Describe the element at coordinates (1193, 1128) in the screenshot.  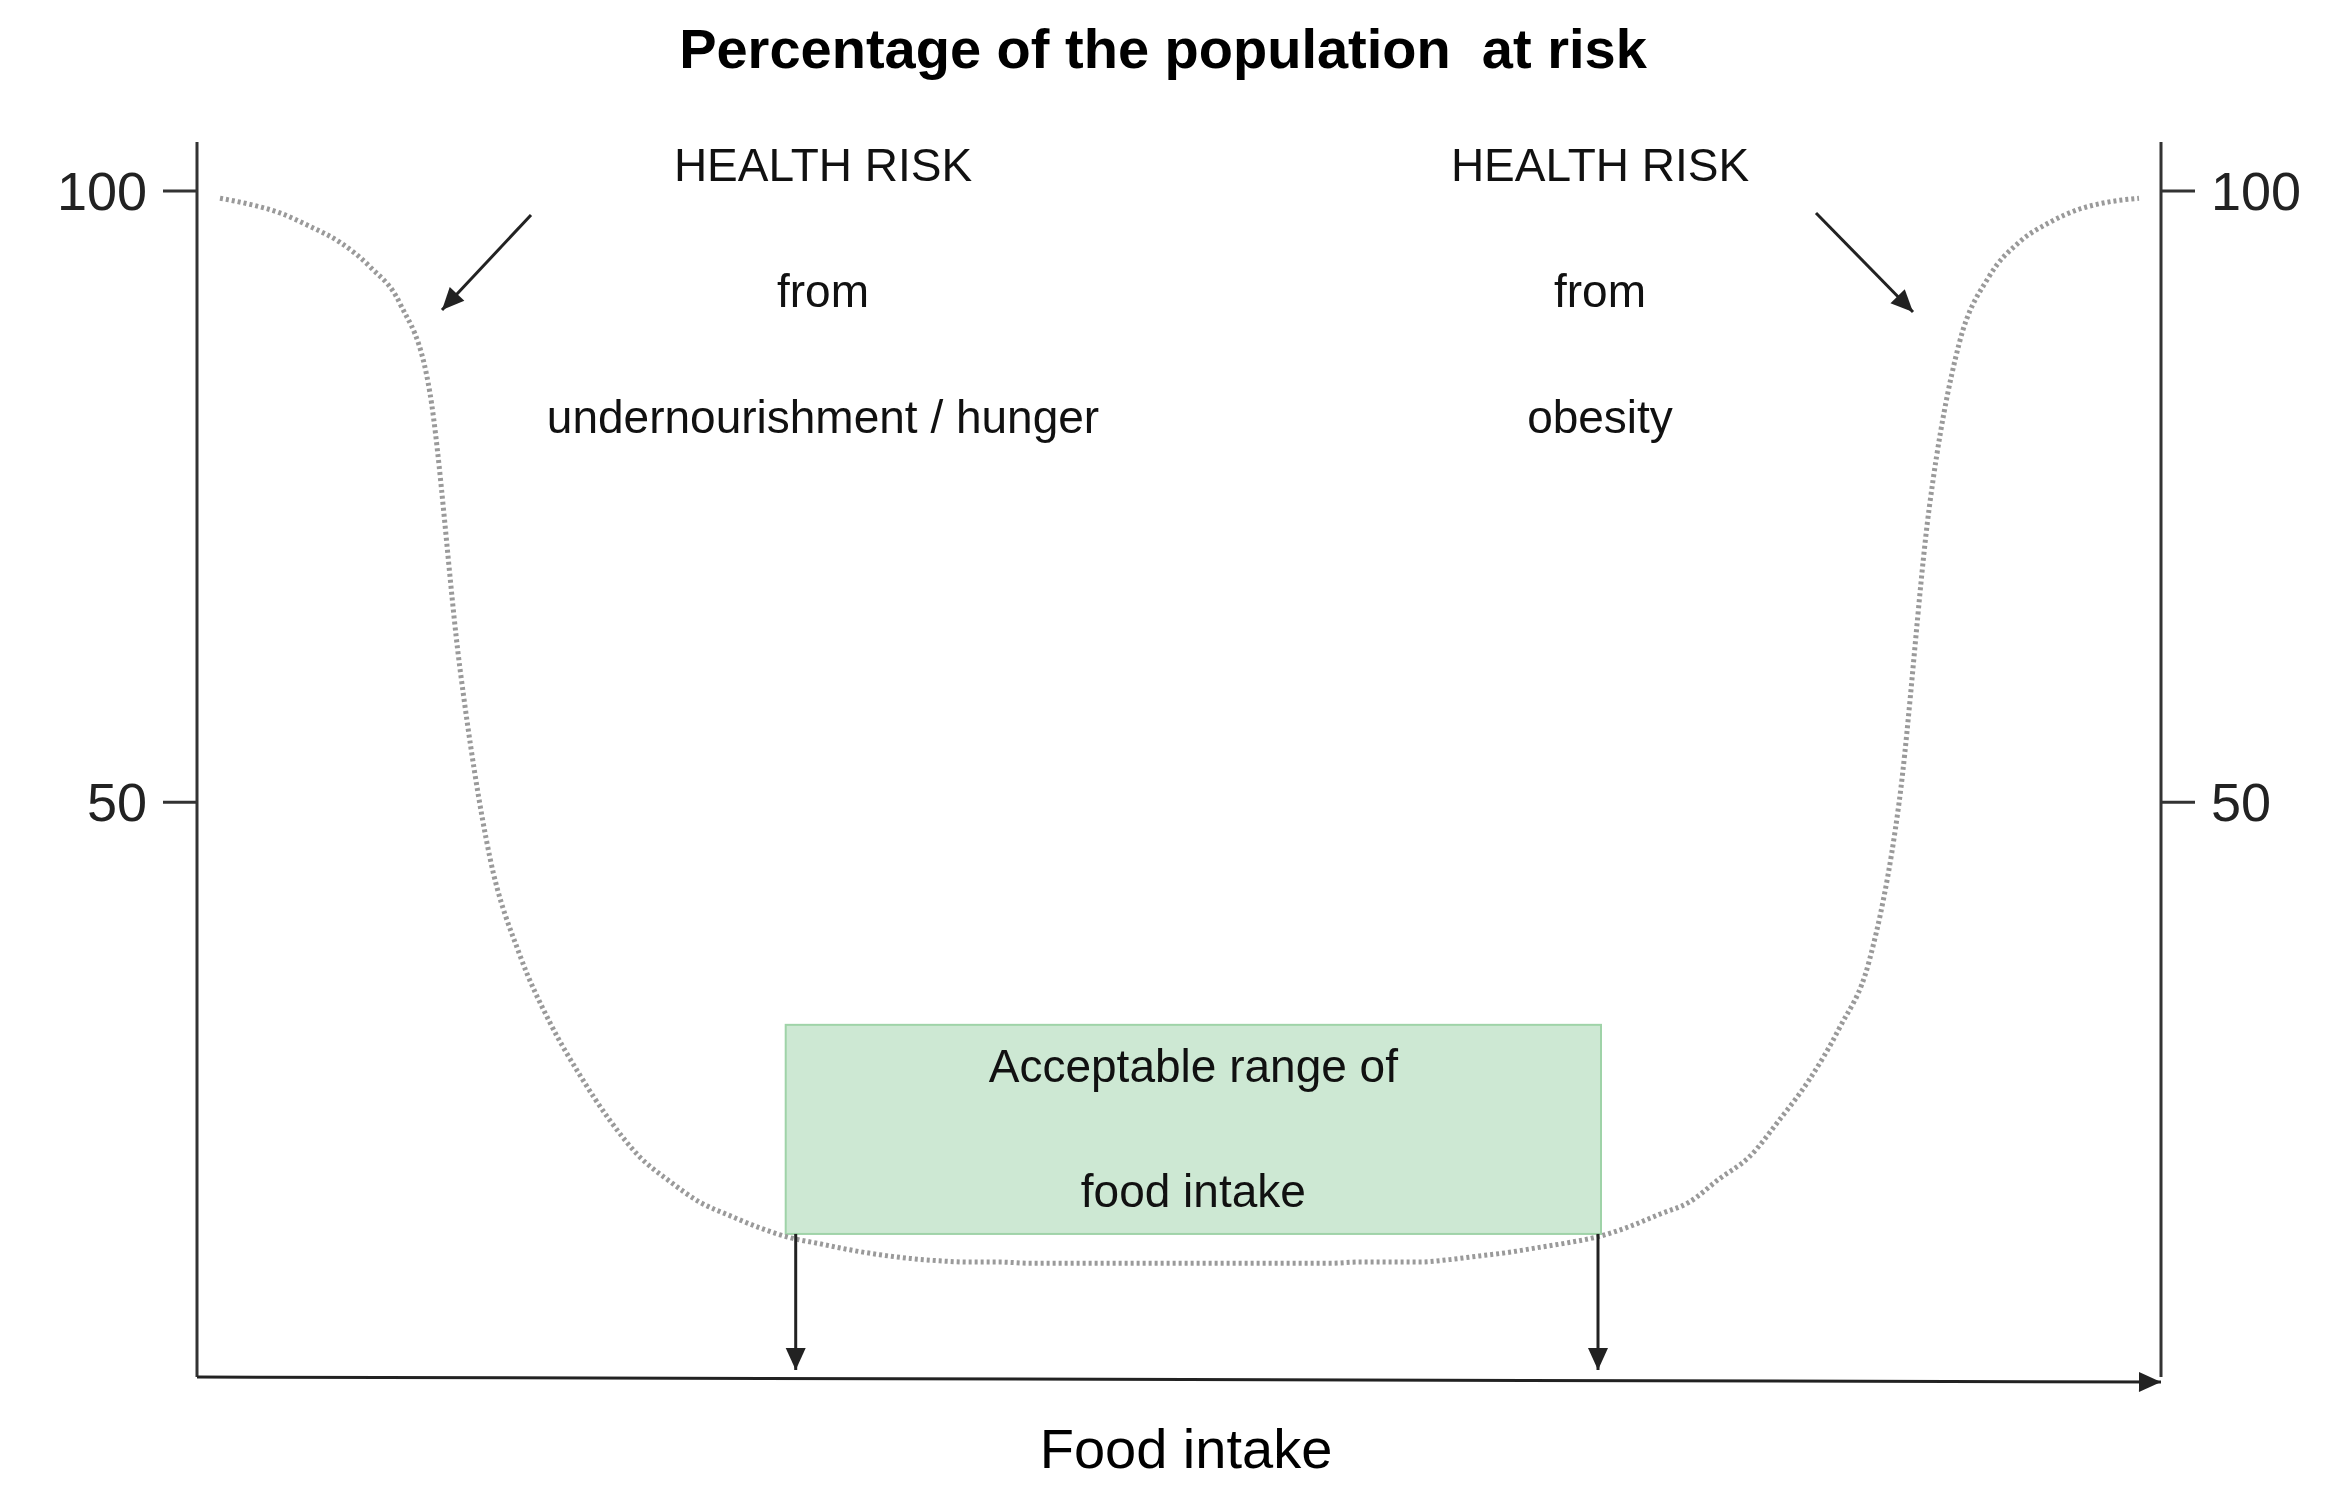
I see `text: Acceptable range of food intake` at that location.